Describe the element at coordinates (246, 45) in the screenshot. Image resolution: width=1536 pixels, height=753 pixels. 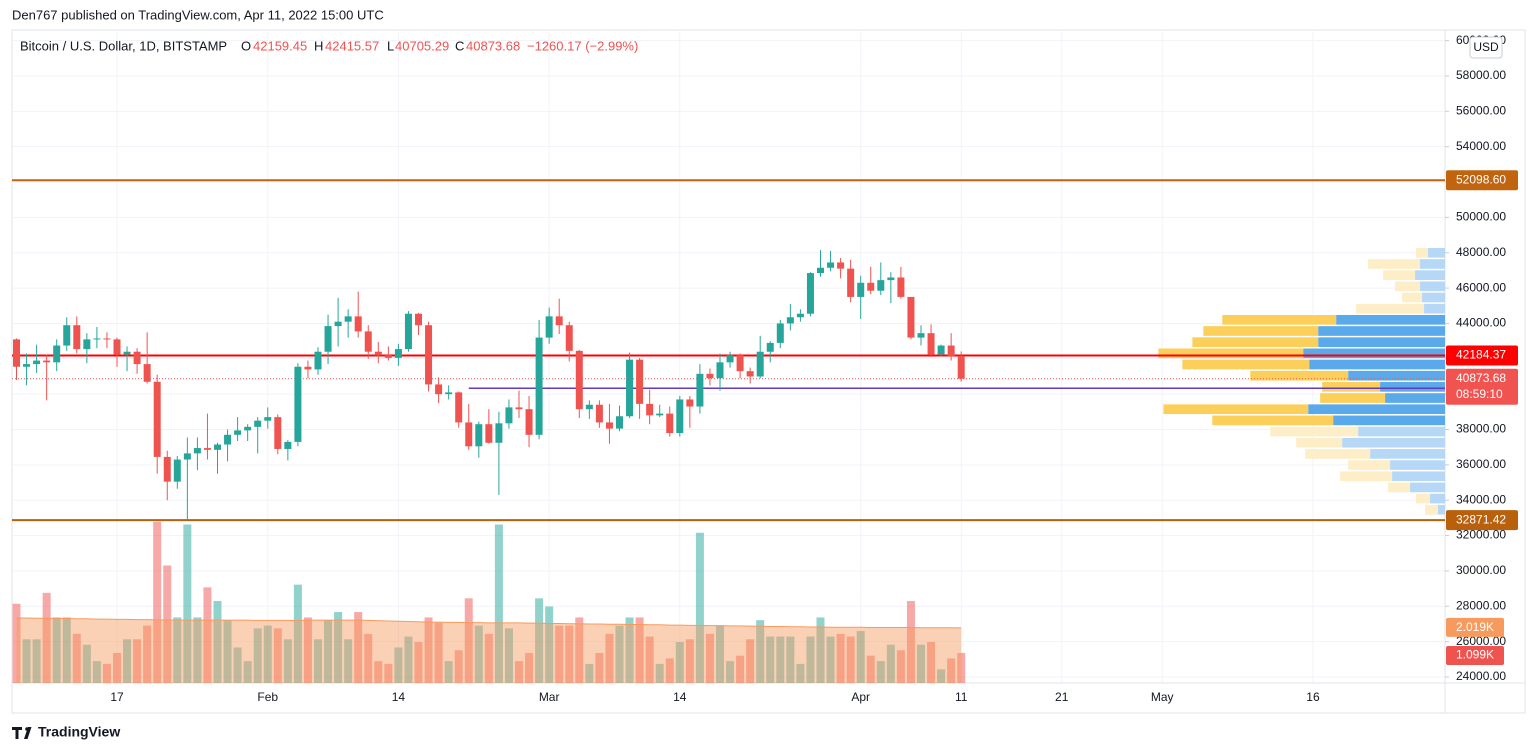
I see `ohlc-letter: O` at that location.